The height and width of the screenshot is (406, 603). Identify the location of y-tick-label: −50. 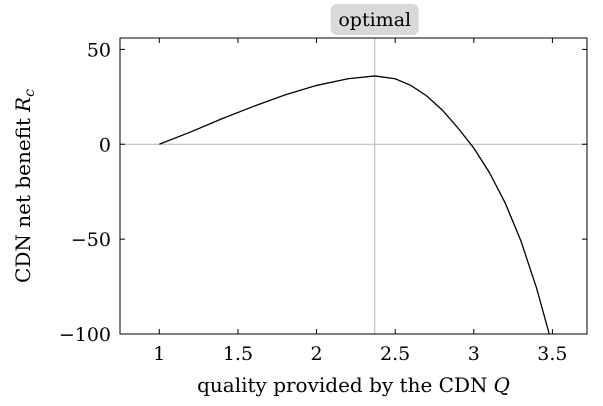
(91, 240).